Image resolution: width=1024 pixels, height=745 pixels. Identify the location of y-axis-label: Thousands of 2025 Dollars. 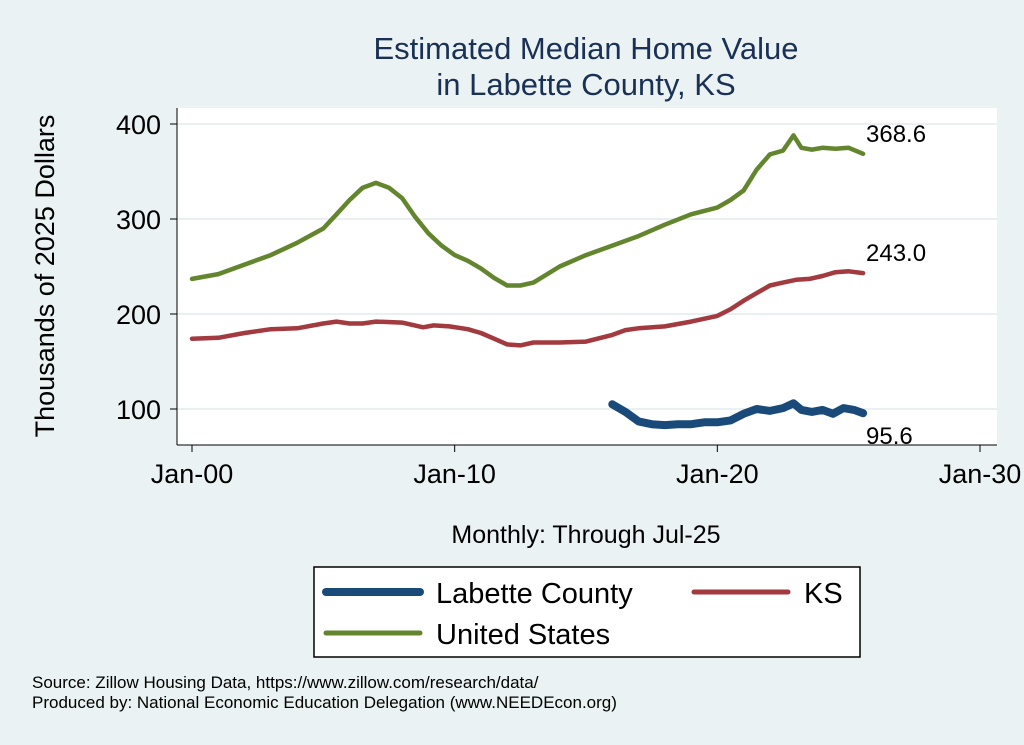
(45, 276).